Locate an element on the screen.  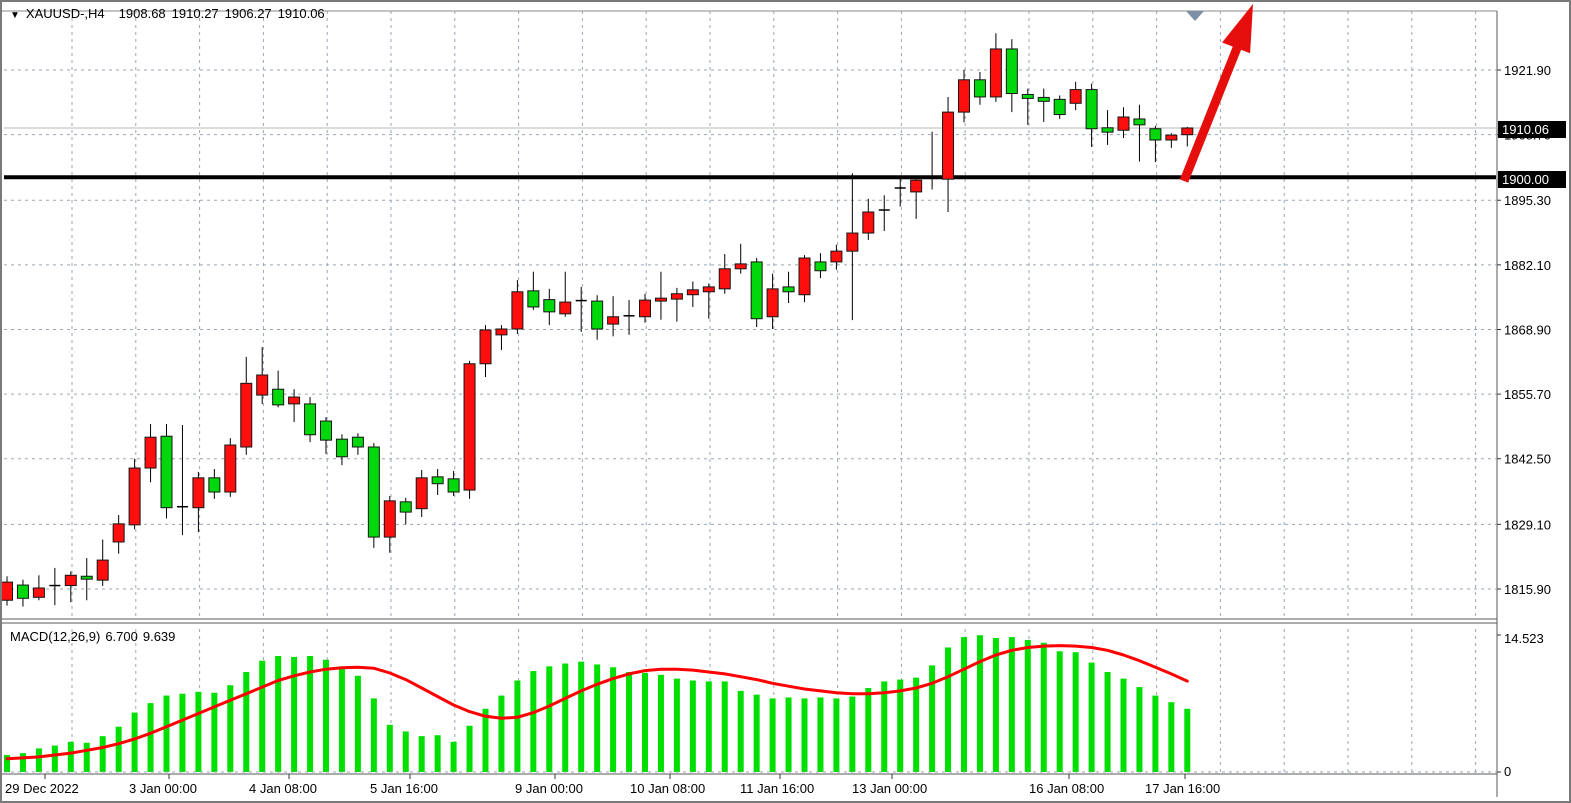
macd-indicator-label: MACD(12,26,9) 6.700 9.639 is located at coordinates (95, 636).